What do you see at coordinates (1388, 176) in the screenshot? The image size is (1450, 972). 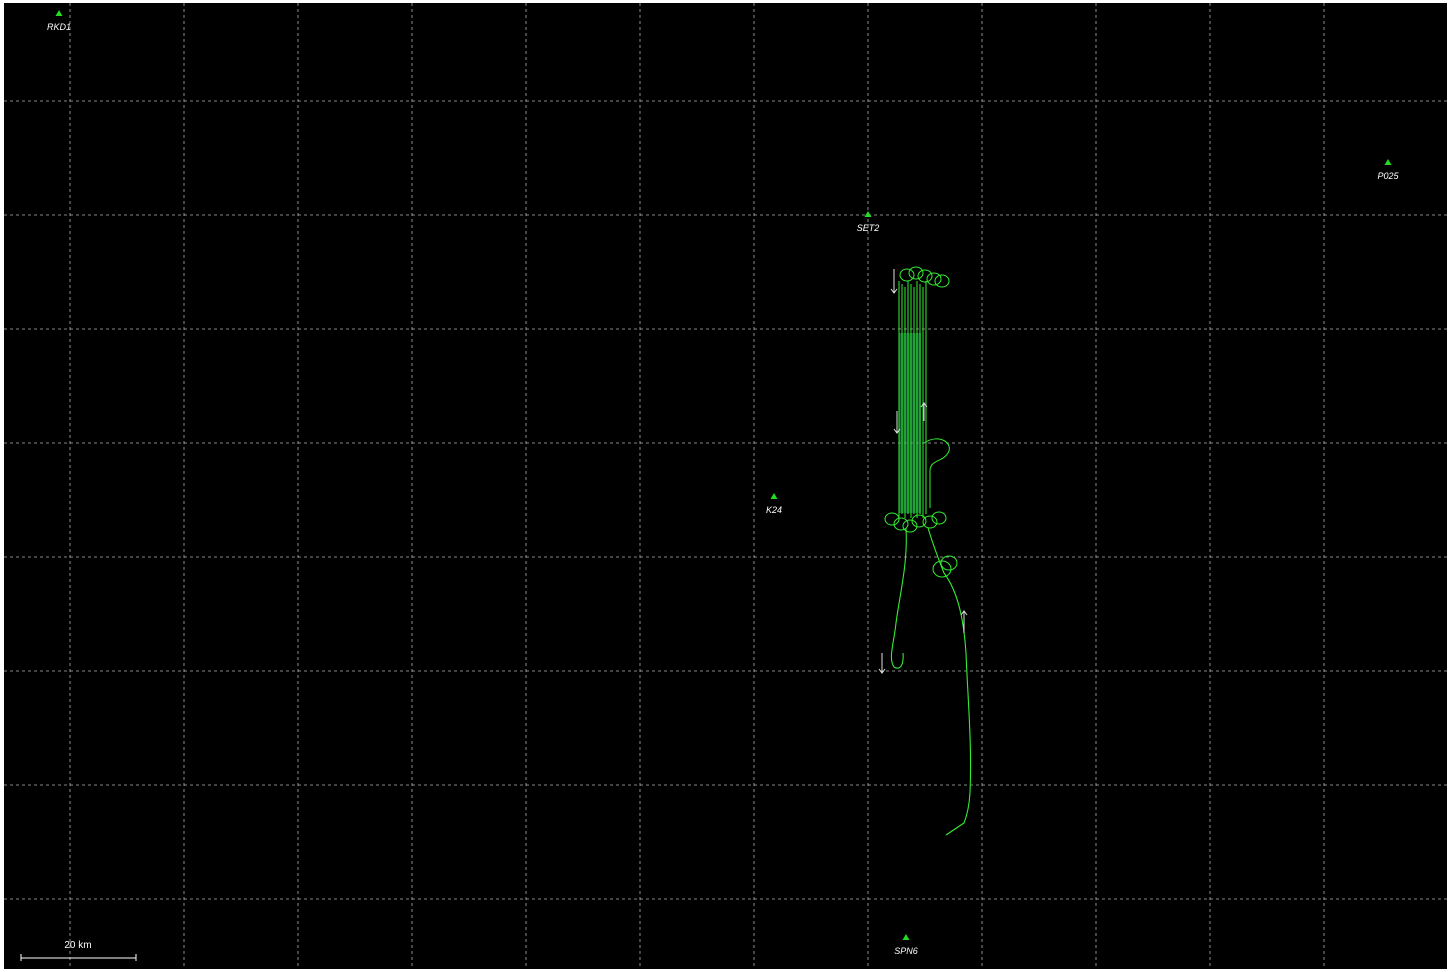 I see `station-label: P025` at bounding box center [1388, 176].